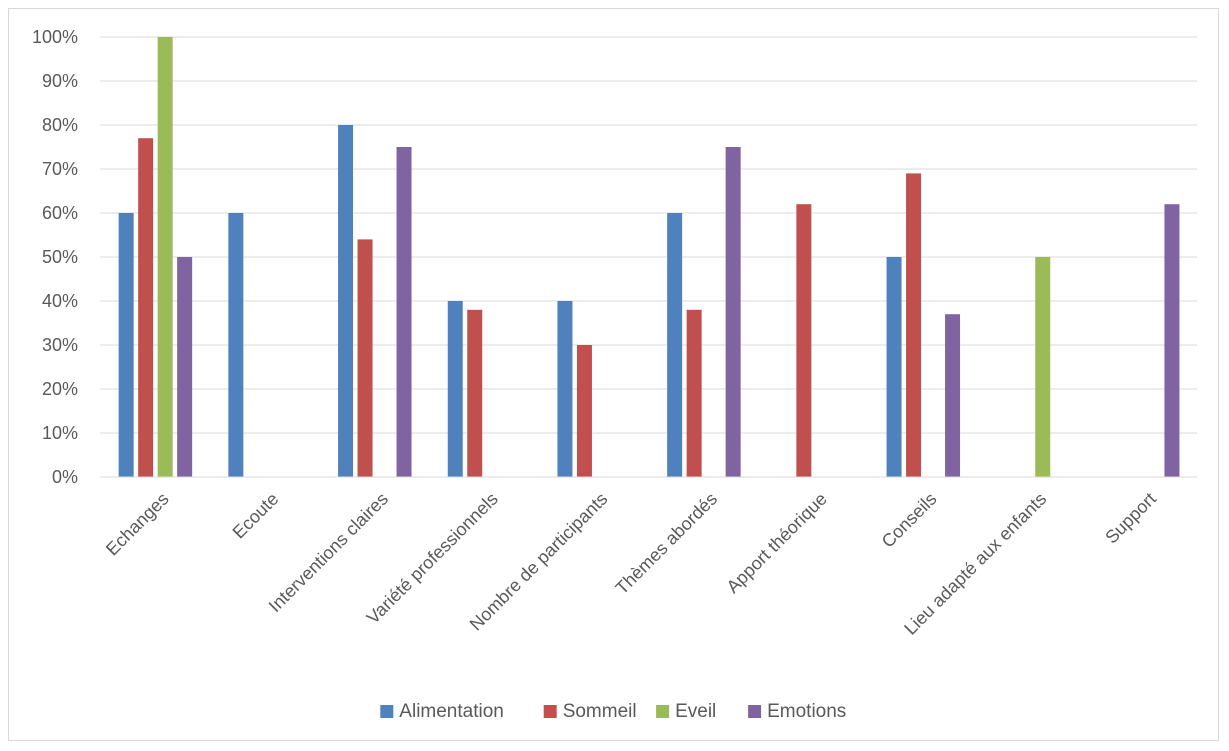 This screenshot has width=1229, height=751. What do you see at coordinates (600, 711) in the screenshot?
I see `legend-label: Sommeil` at bounding box center [600, 711].